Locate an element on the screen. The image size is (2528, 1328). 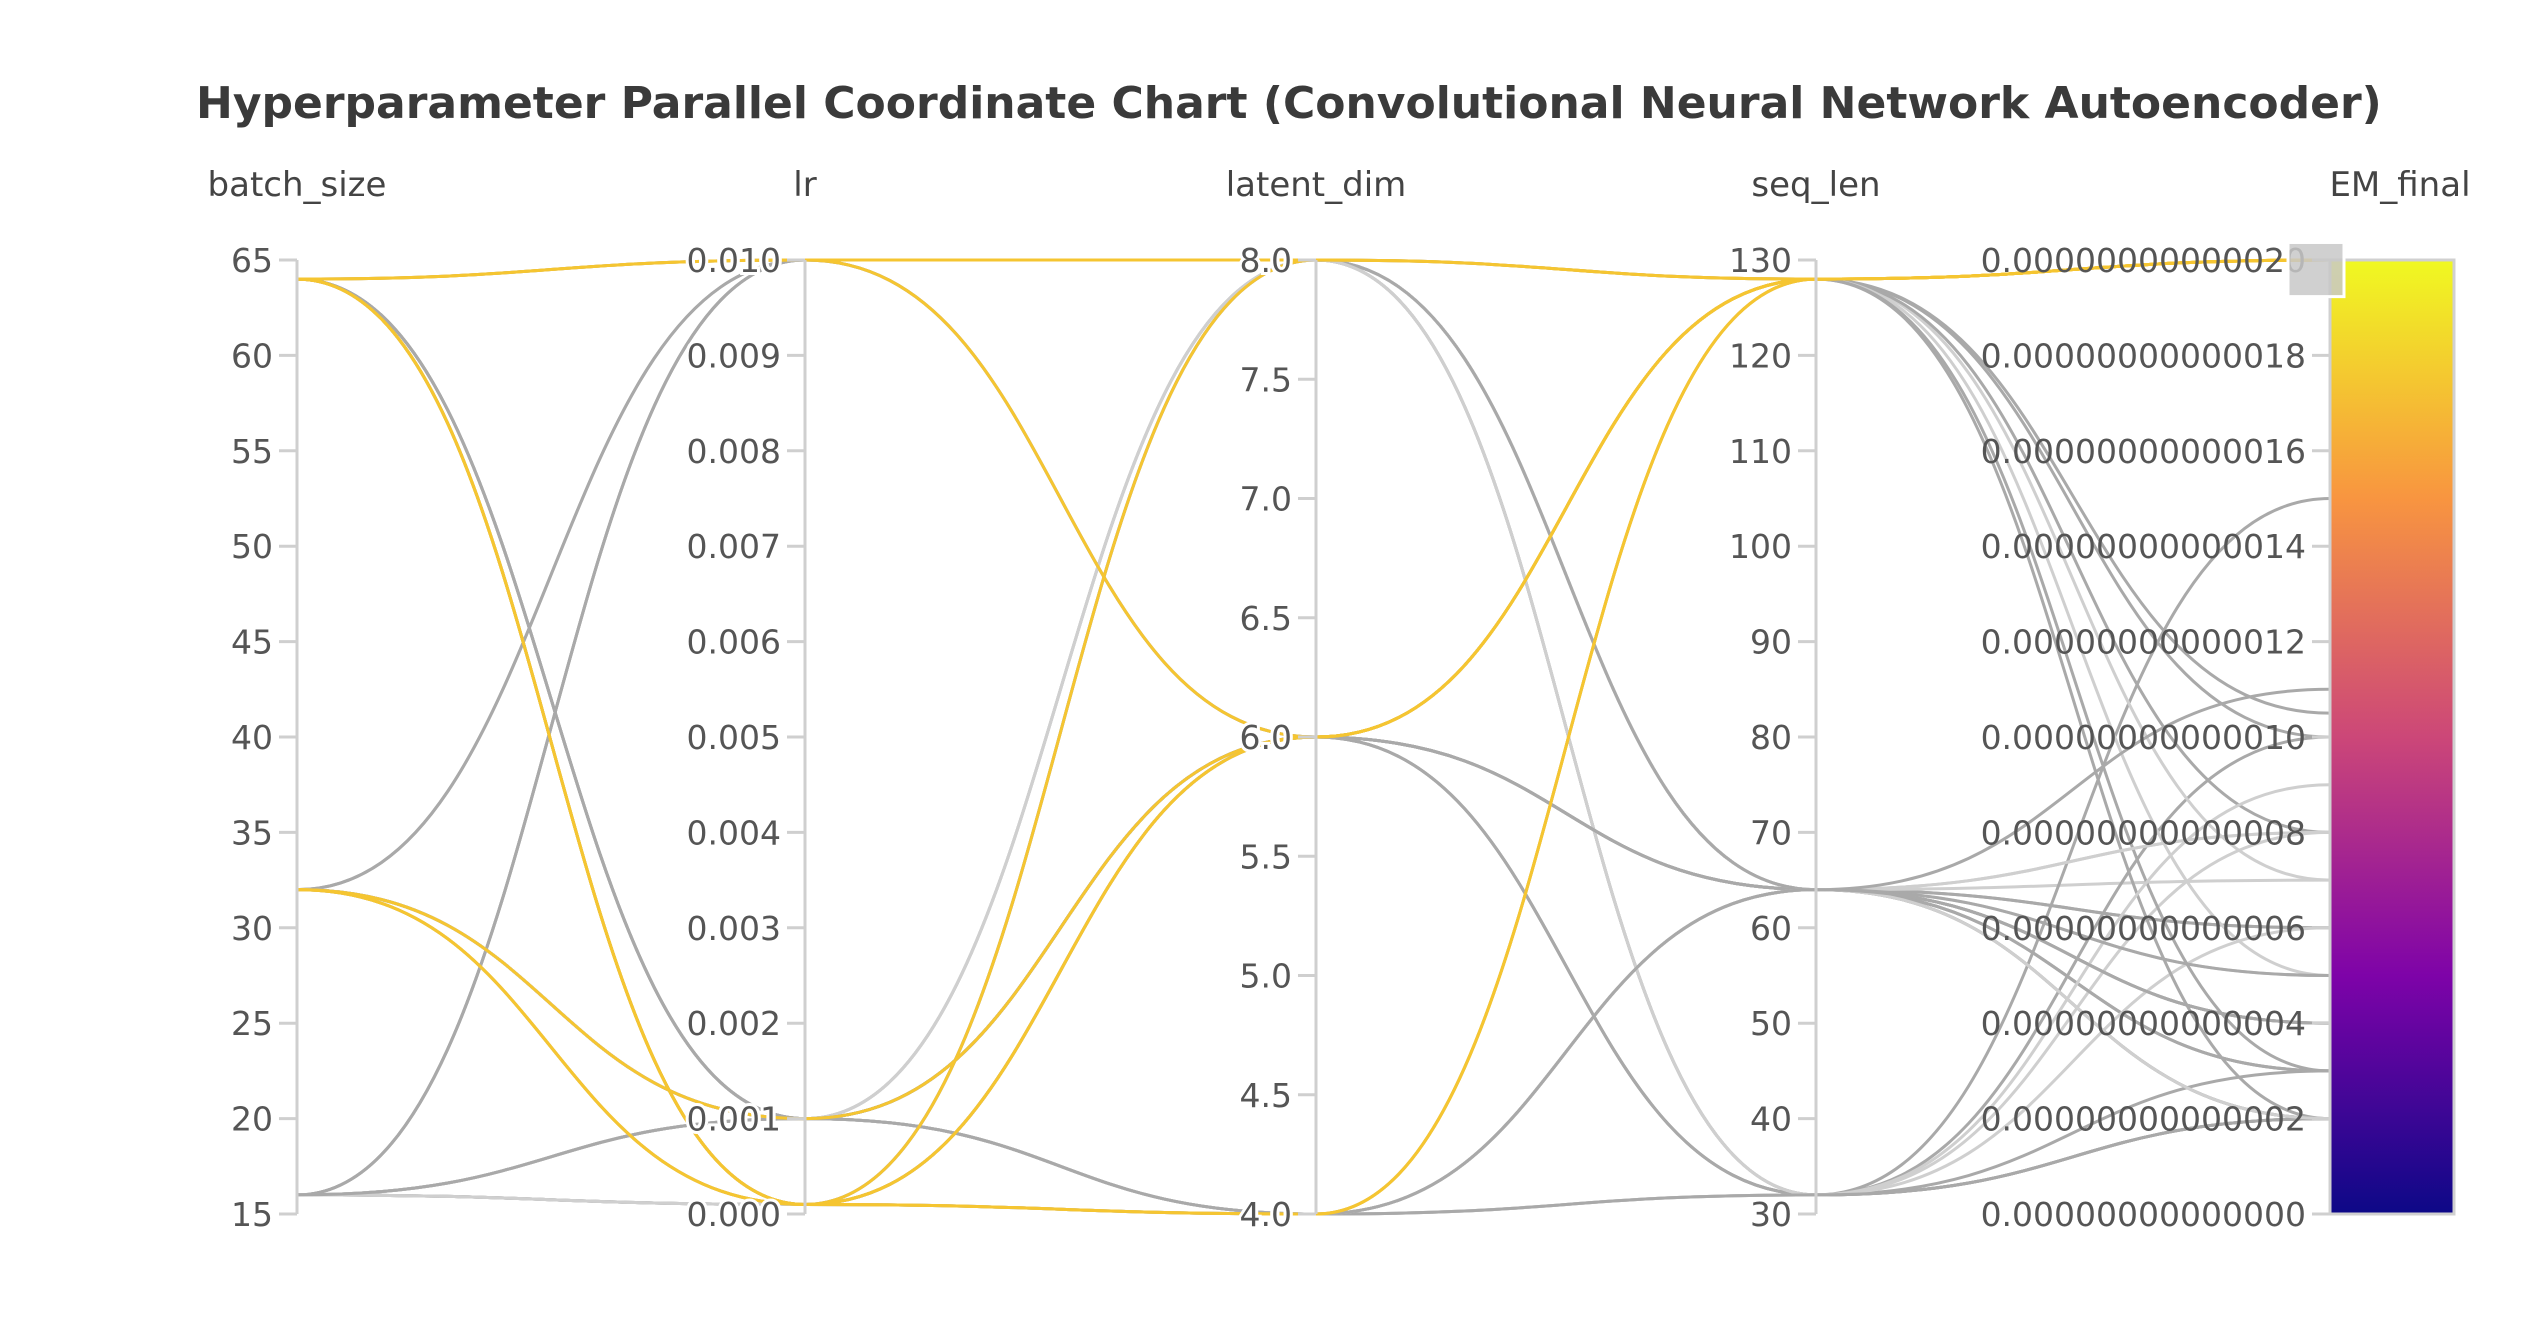
axis-latent-dim: latent_dim 4.0 4.5 5.0 5.5 6.0 6.5 7.0 7.5 8.0 is located at coordinates (1316, 701).